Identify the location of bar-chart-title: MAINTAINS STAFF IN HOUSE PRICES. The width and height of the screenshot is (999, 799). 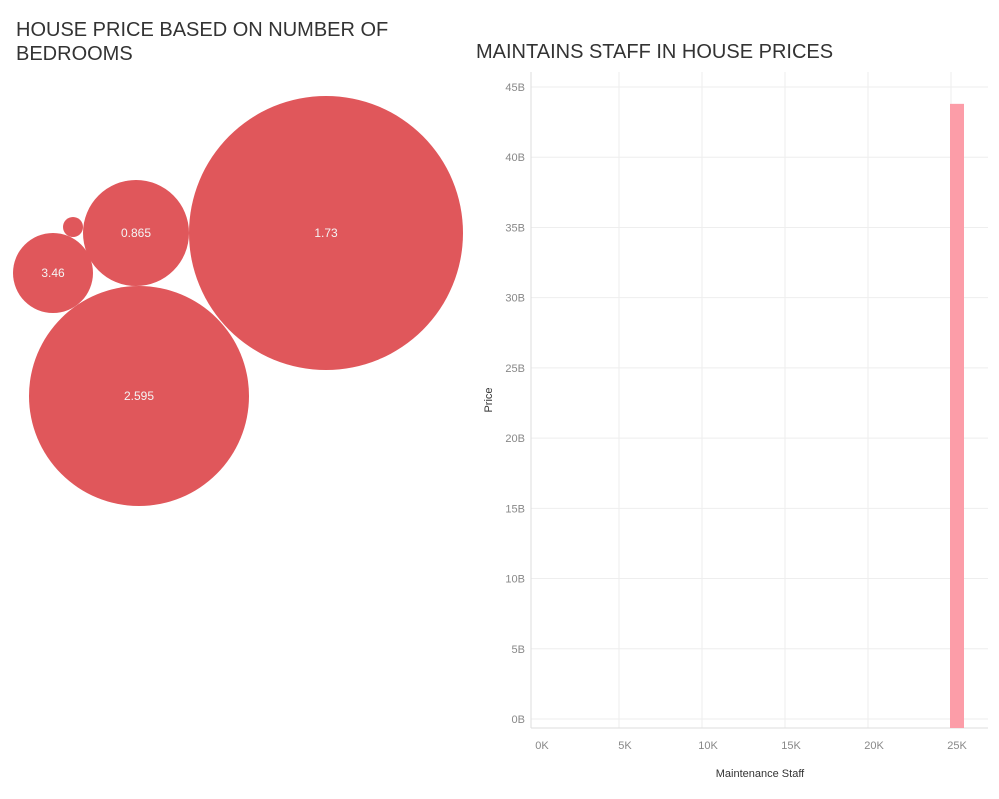
(655, 52).